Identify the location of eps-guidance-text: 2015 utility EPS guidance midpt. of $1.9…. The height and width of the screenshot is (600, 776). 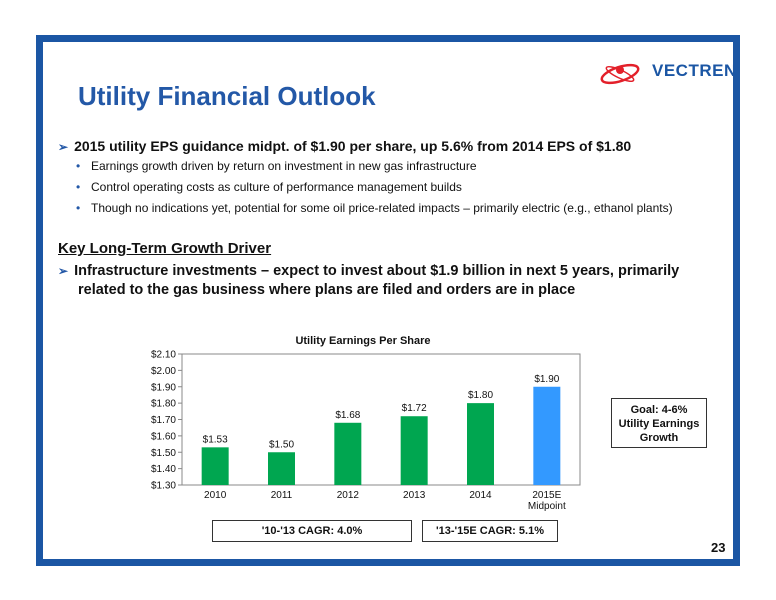
(353, 146).